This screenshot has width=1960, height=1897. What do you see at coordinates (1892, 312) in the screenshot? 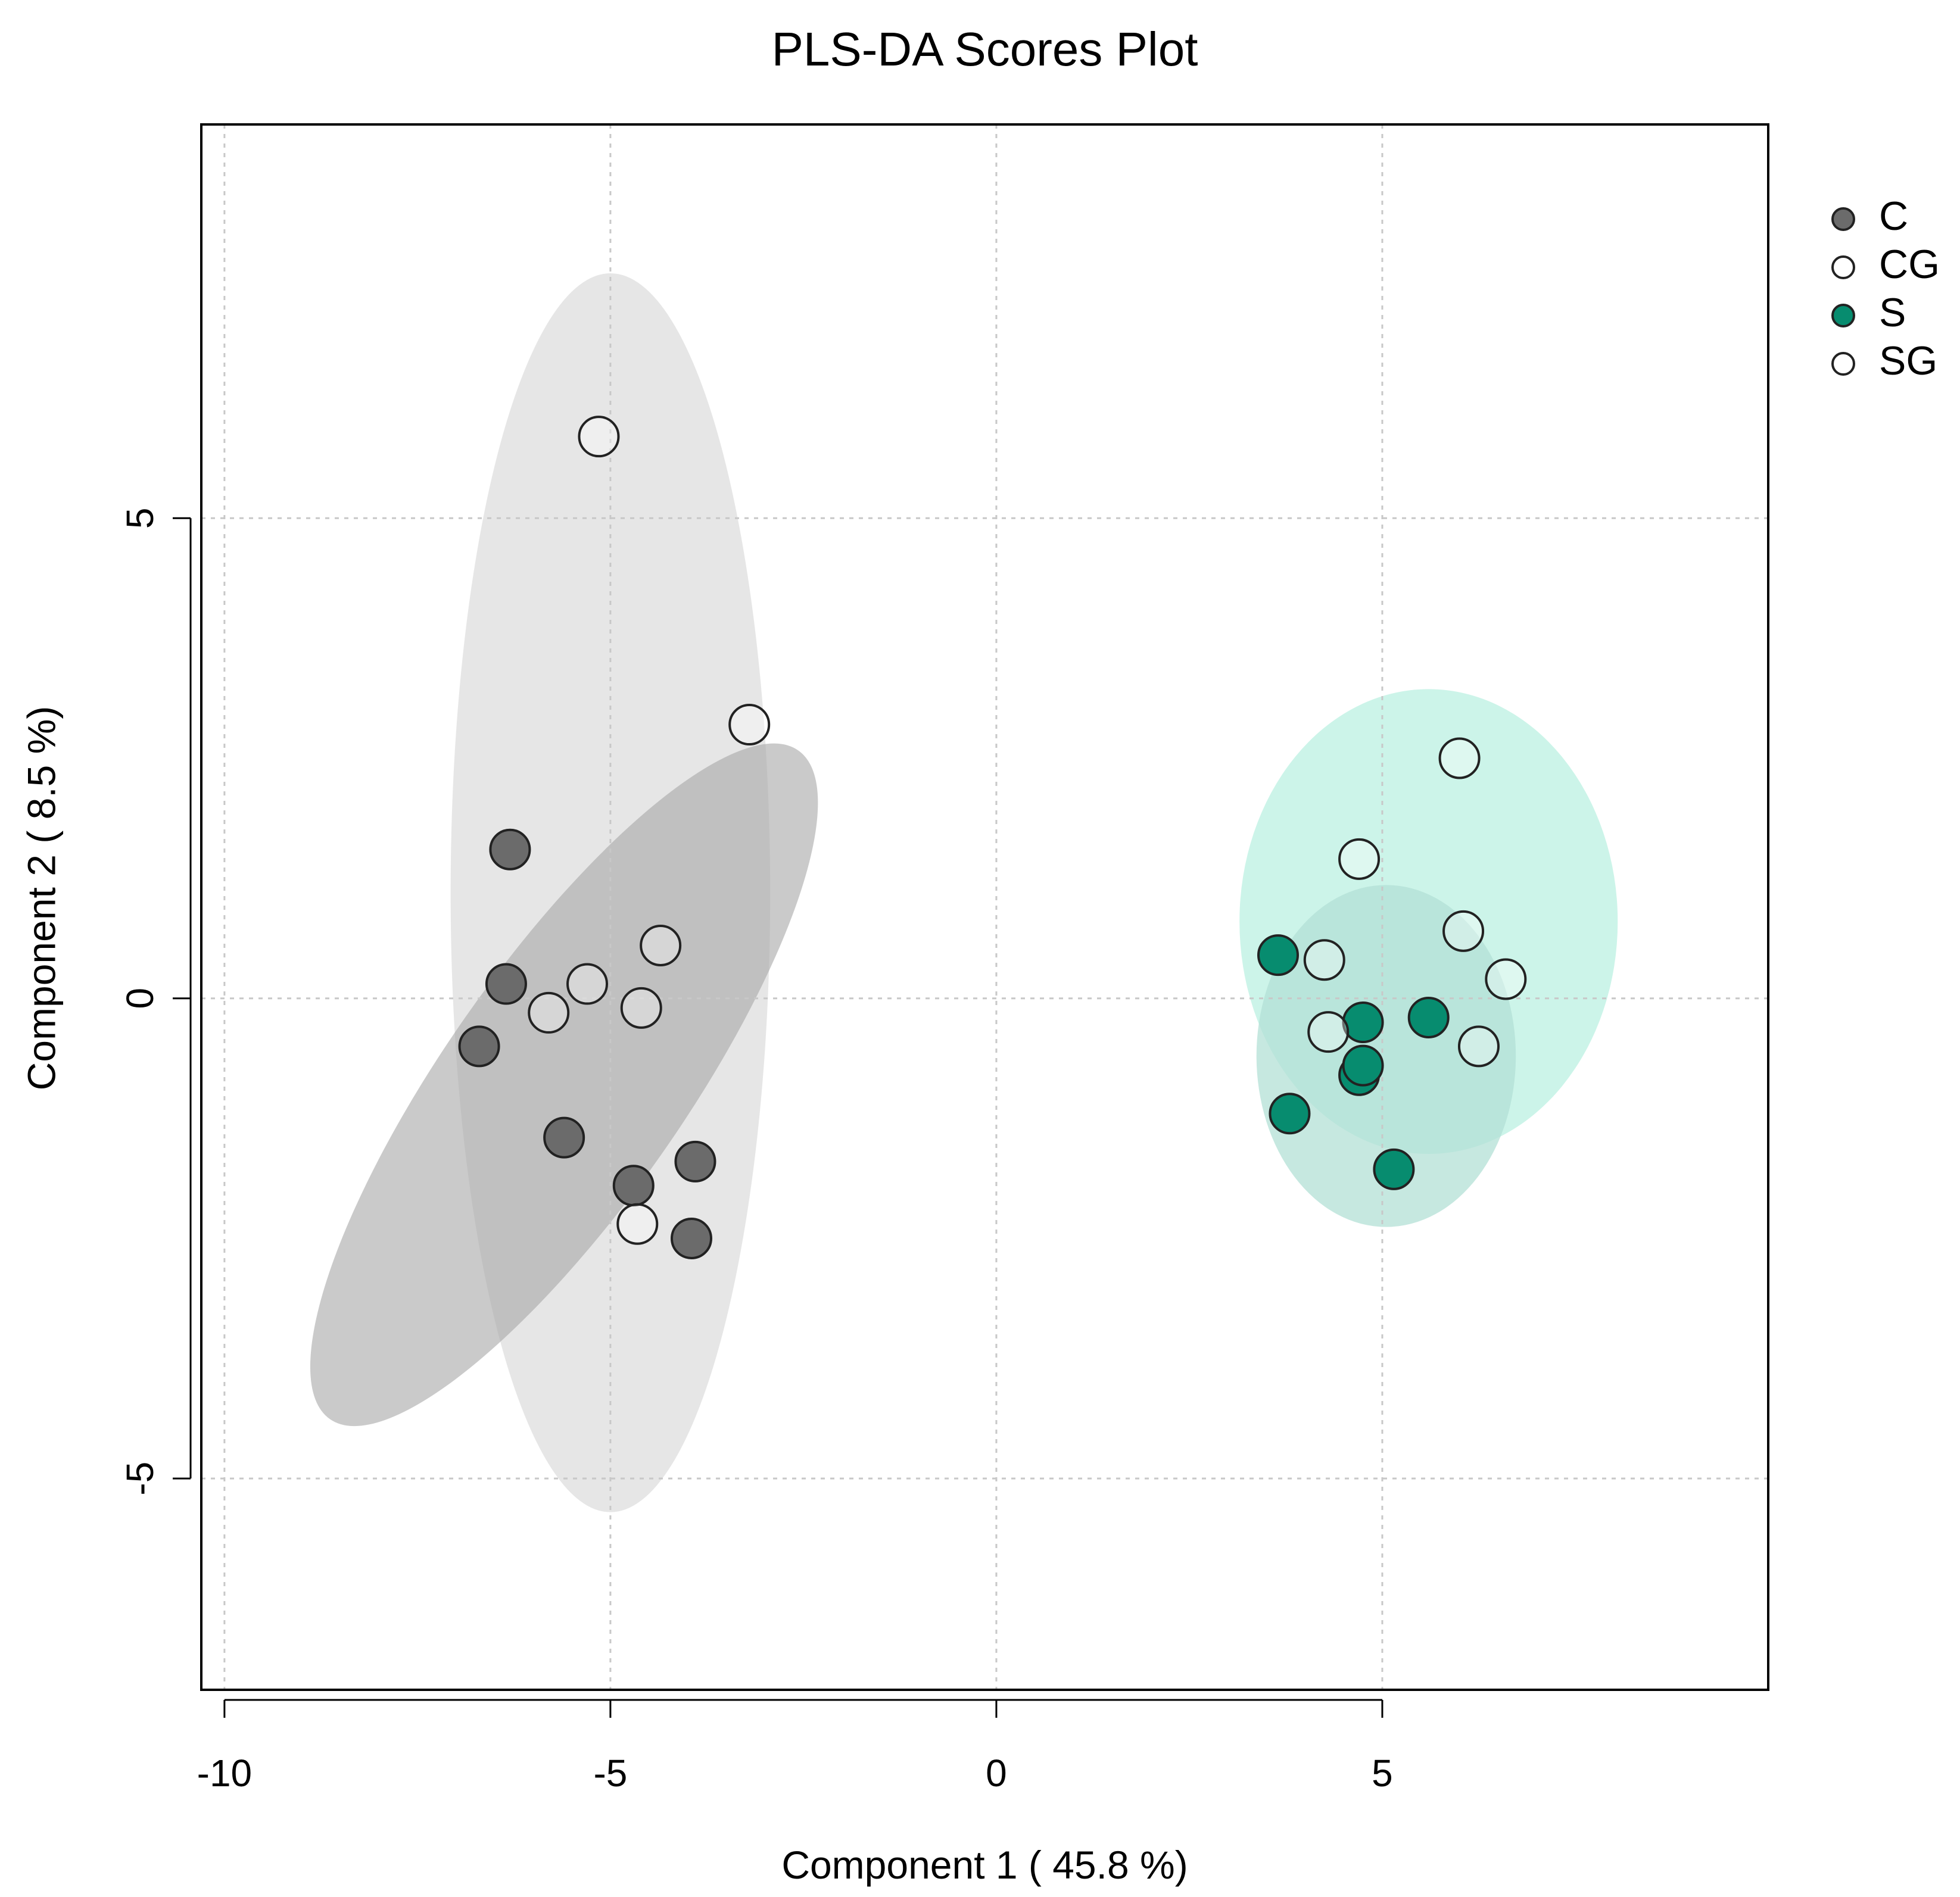
I see `legend-label-s: S` at bounding box center [1892, 312].